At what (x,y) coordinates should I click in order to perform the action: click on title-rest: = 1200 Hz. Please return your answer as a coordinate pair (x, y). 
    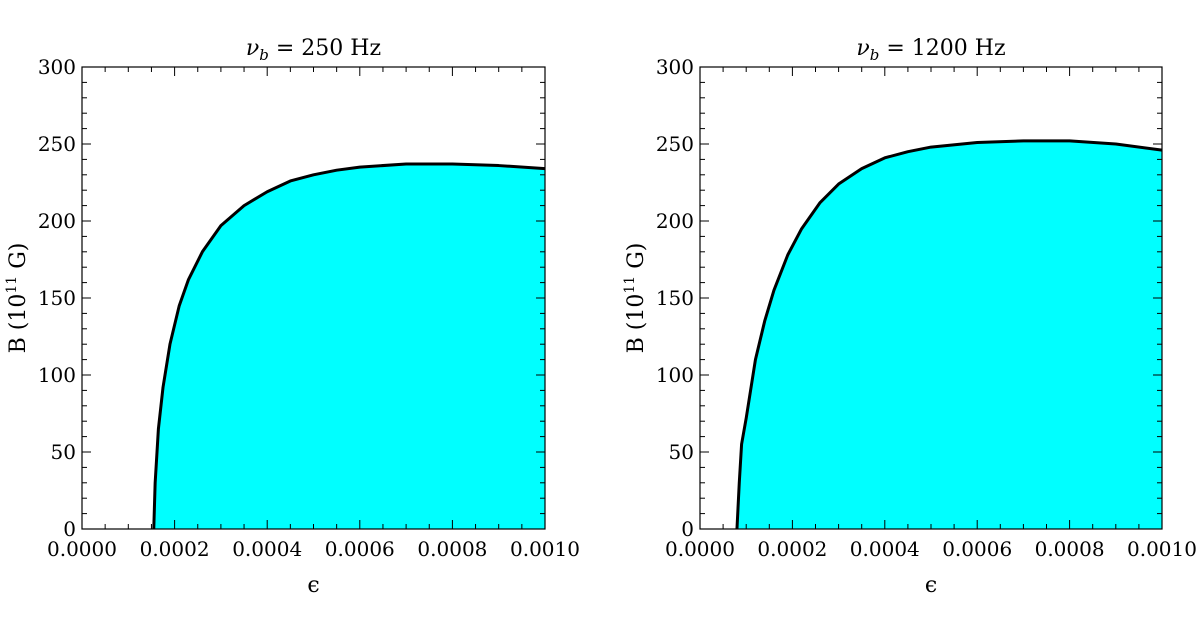
    Looking at the image, I should click on (942, 48).